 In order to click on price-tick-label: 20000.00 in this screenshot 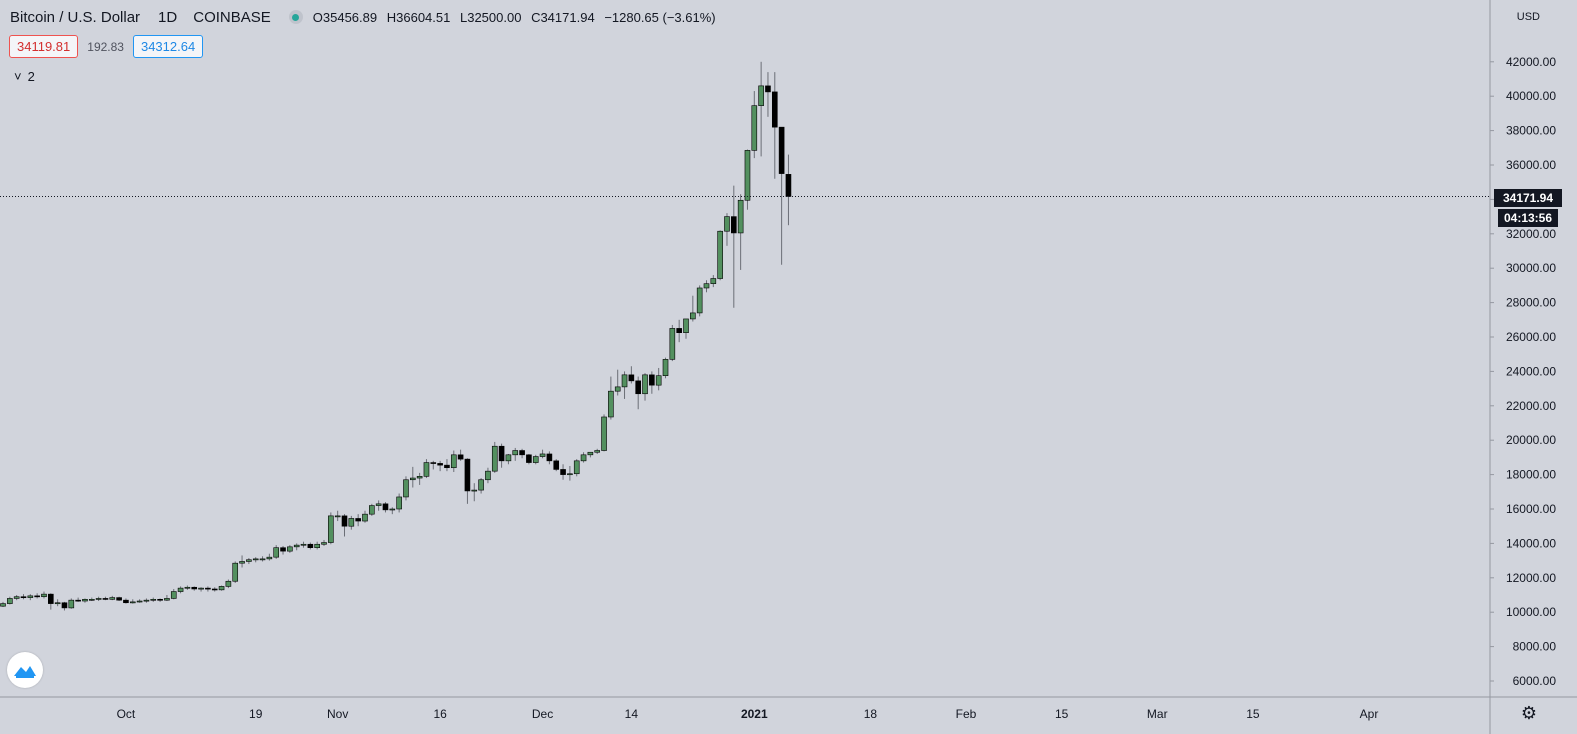, I will do `click(1531, 440)`.